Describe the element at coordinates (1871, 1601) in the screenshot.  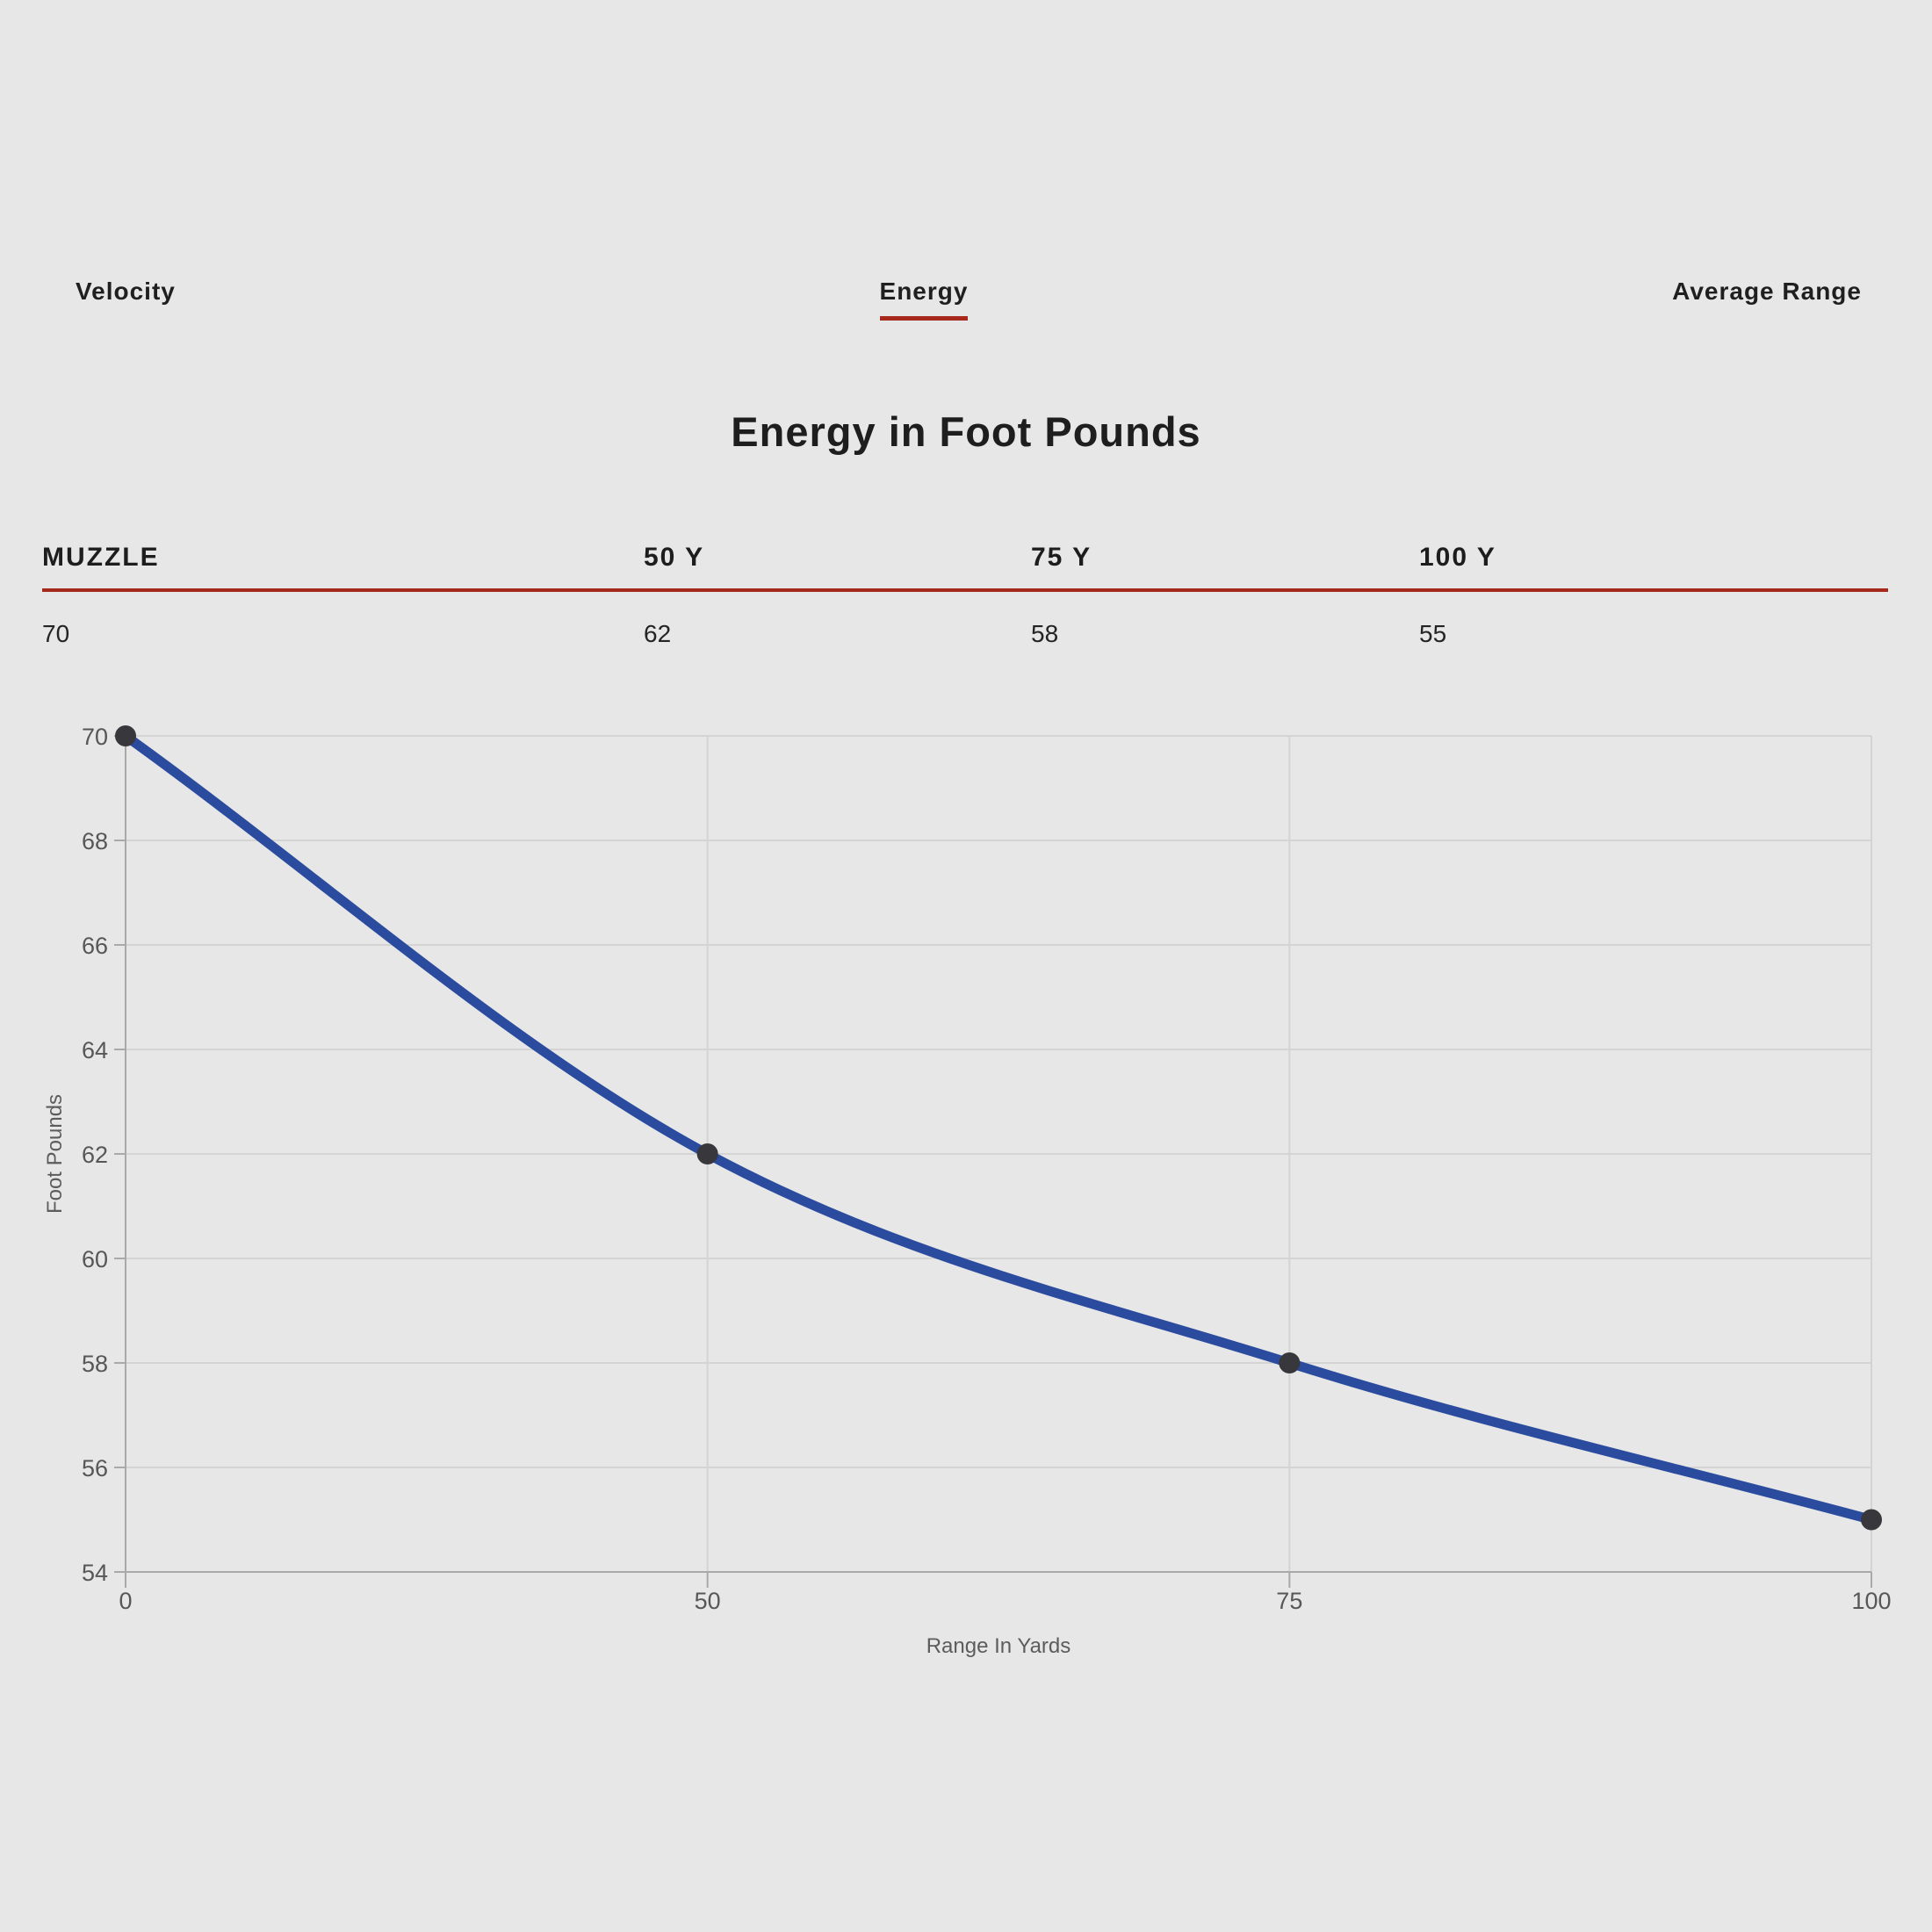
I see `x-tick-label: 100` at that location.